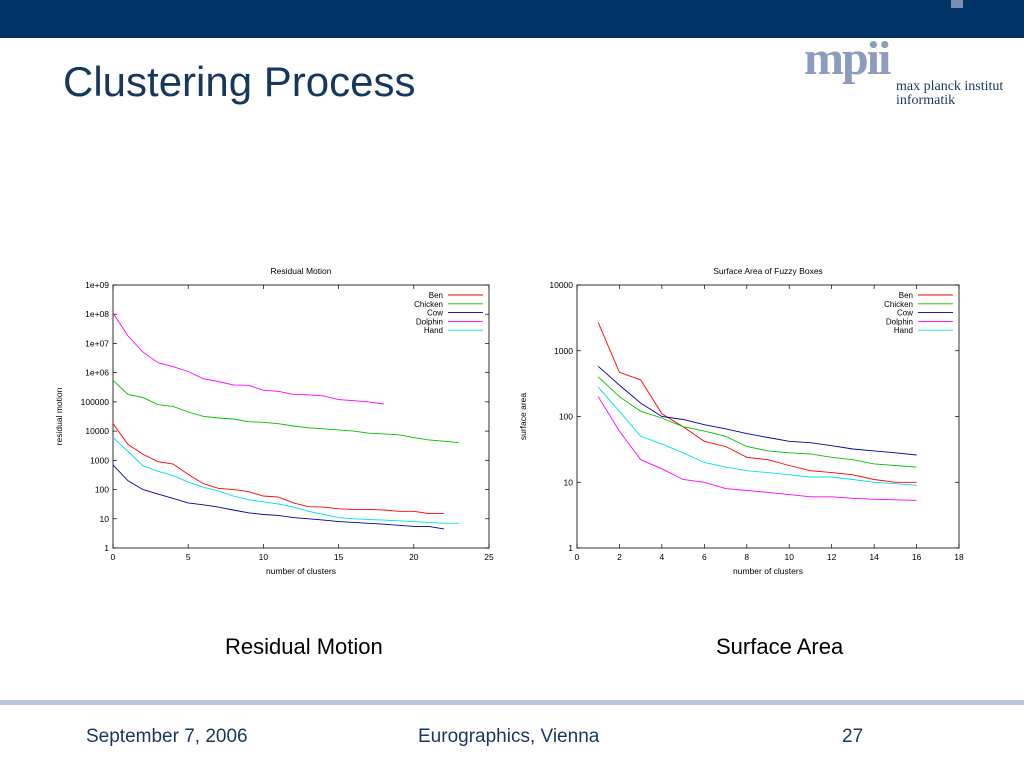 The height and width of the screenshot is (768, 1024). What do you see at coordinates (239, 81) in the screenshot?
I see `slide-title: Clustering Process` at bounding box center [239, 81].